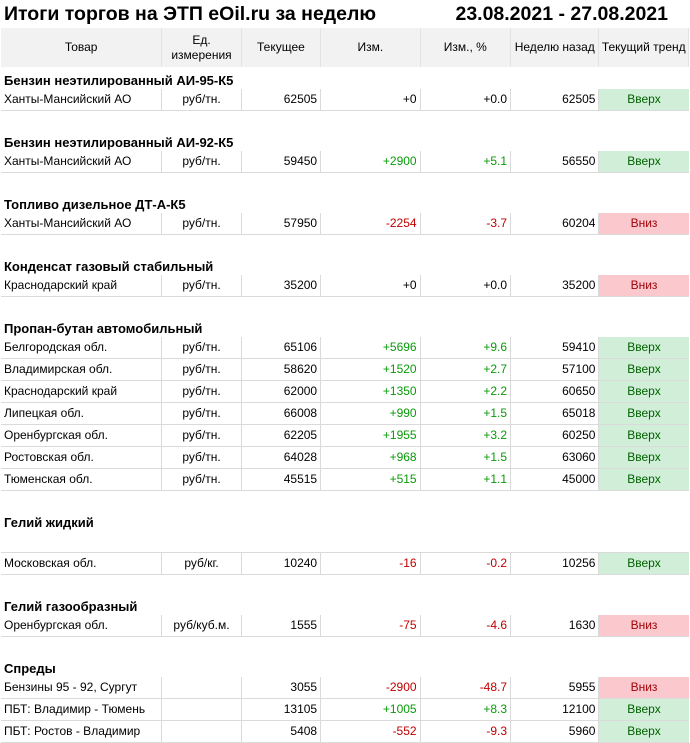  I want to click on region-cell: Краснодарский край, so click(82, 391).